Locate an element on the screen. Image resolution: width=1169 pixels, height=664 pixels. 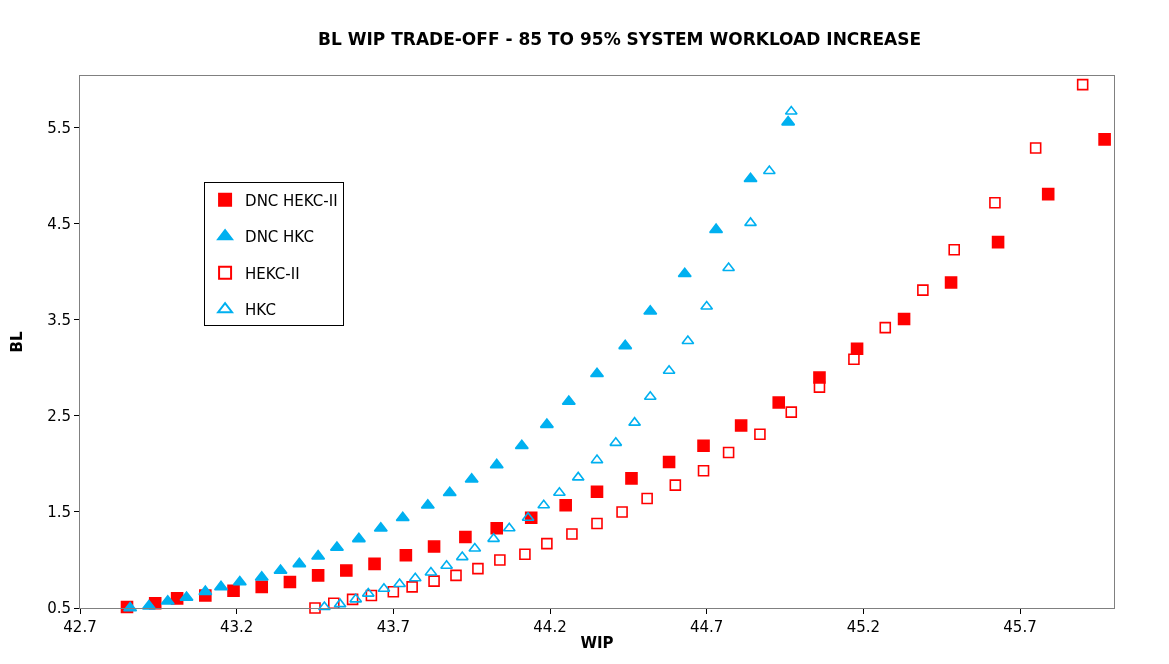
y-tick-label: 4.5 is located at coordinates (59, 224).